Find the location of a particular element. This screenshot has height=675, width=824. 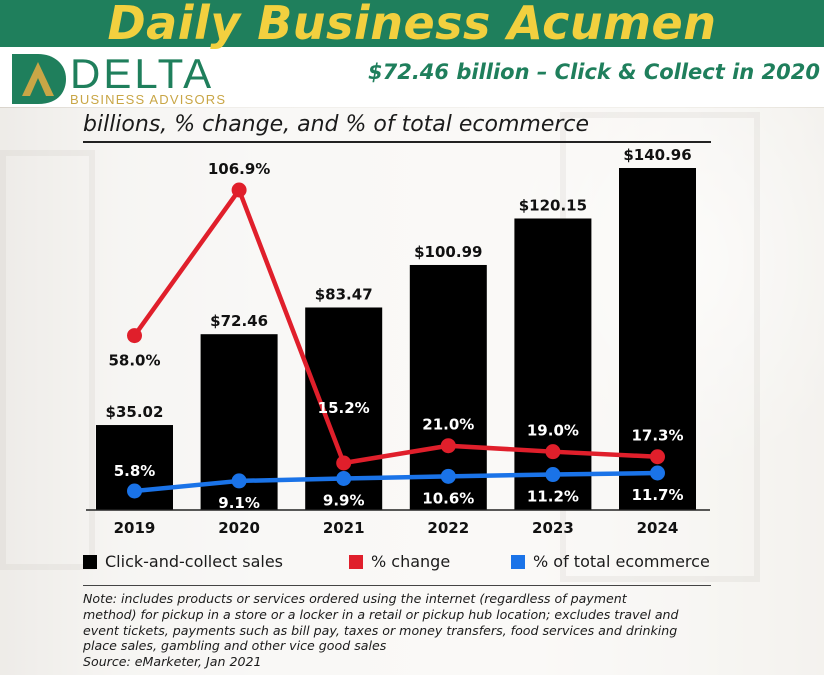

header-white-strip is located at coordinates (412, 77).